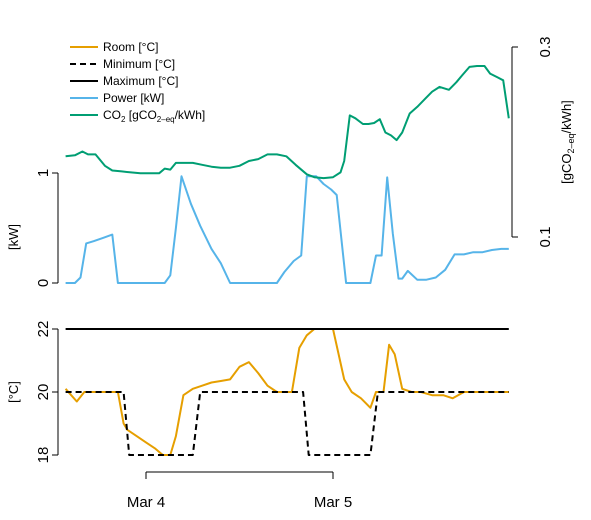 Image resolution: width=591 pixels, height=520 pixels. Describe the element at coordinates (43, 455) in the screenshot. I see `bottom-left-tick-label-18: 18` at that location.